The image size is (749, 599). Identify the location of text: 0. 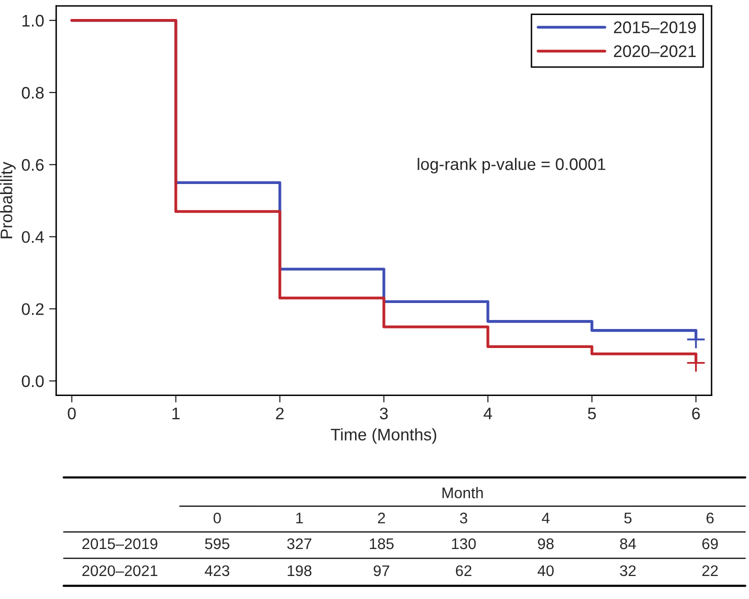
(217, 518).